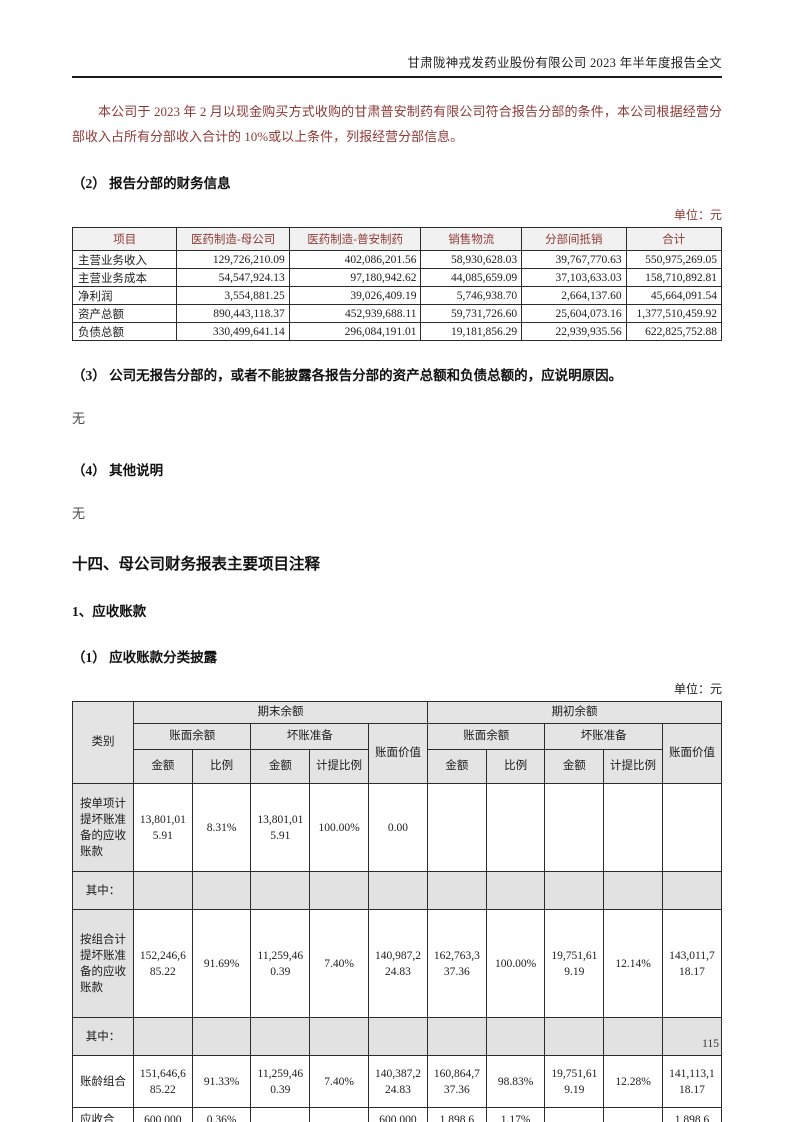 The height and width of the screenshot is (1122, 793). Describe the element at coordinates (163, 1081) in the screenshot. I see `cell-value: 151,646,685.22` at that location.